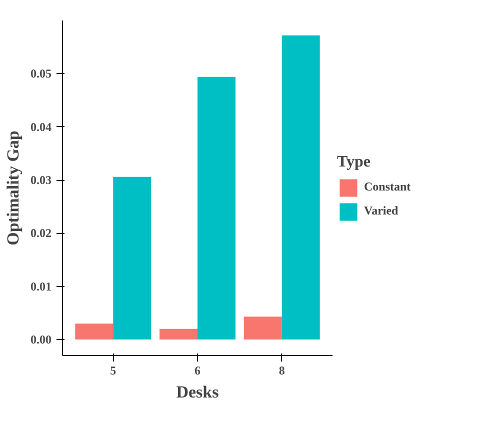 This screenshot has height=421, width=484. What do you see at coordinates (41, 339) in the screenshot?
I see `y-tick-label: 0.00` at bounding box center [41, 339].